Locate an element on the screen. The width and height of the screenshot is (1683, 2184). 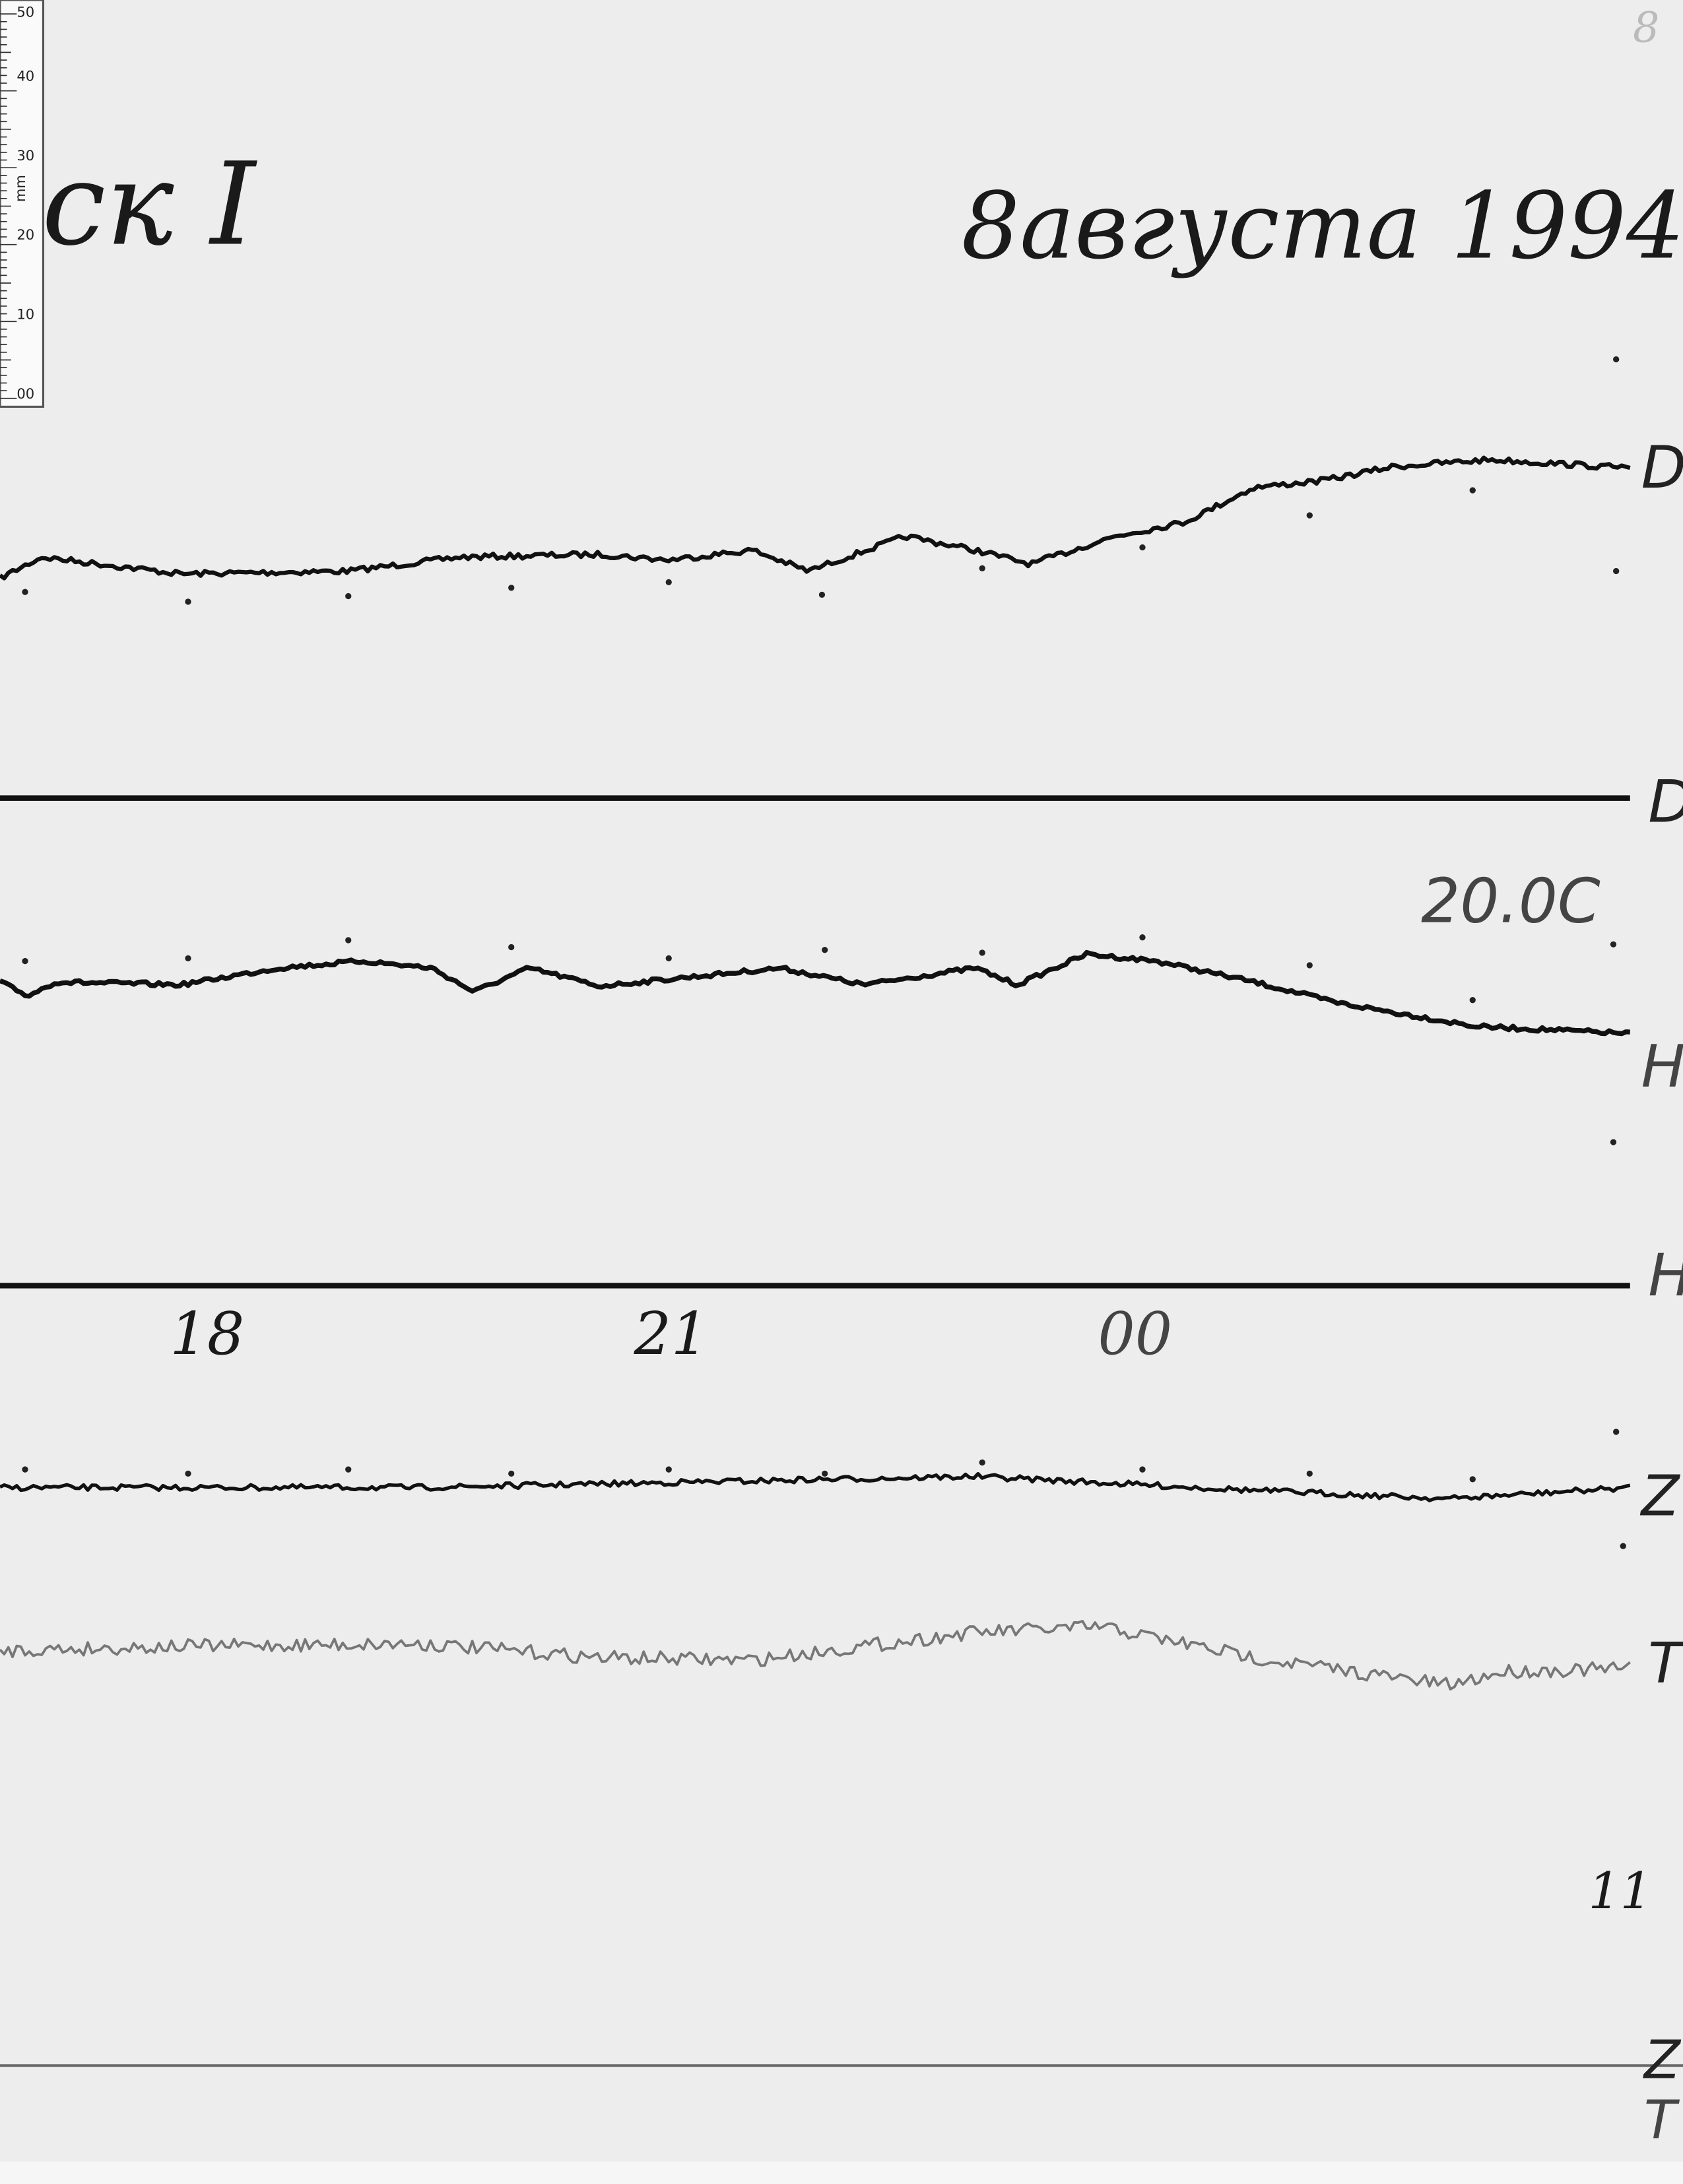
paper-edge is located at coordinates (841, 2173).